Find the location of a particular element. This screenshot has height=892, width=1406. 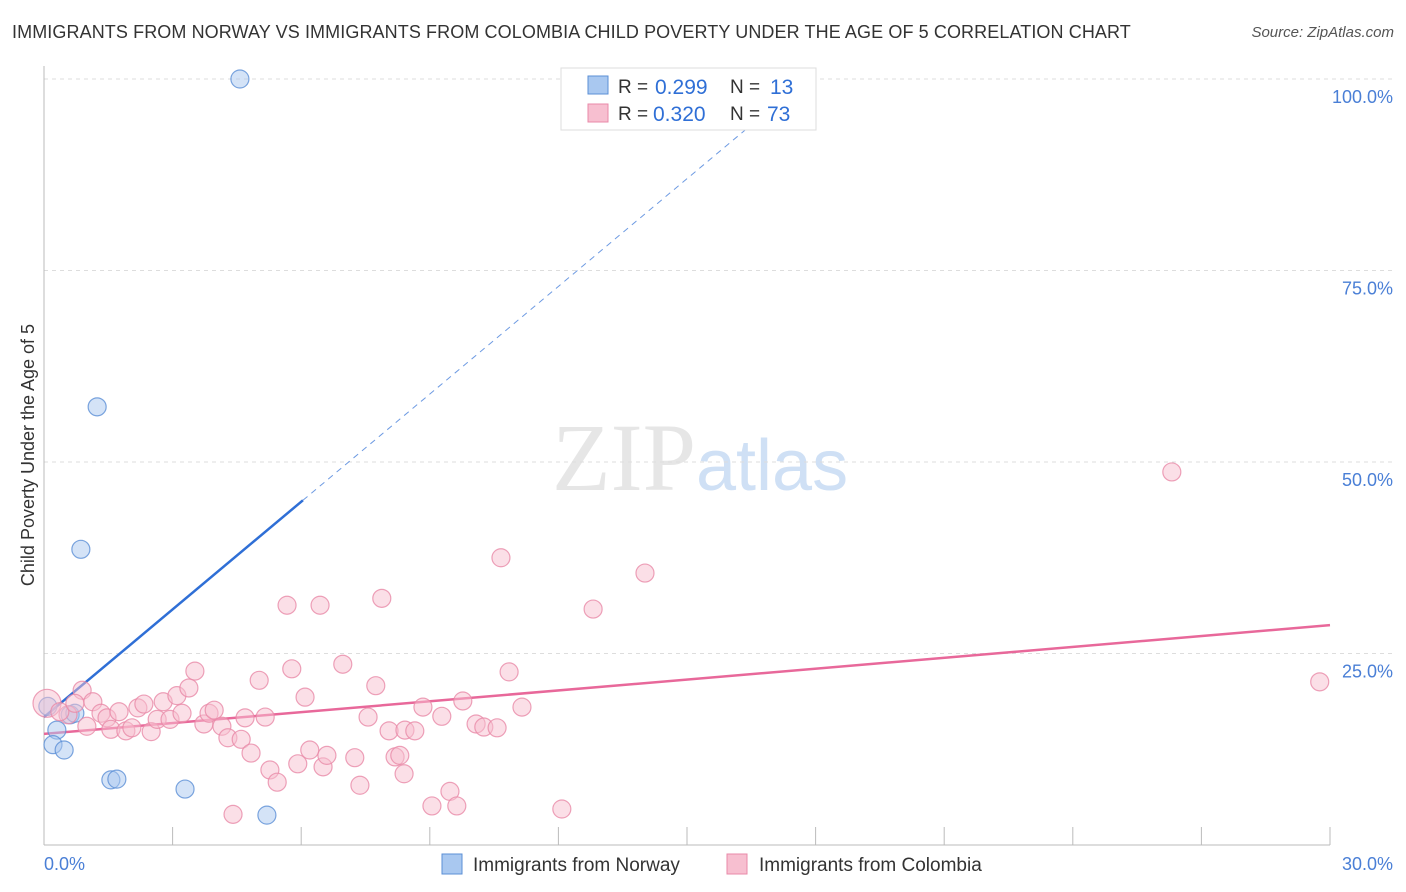

y-axis-label: Child Poverty Under the Age of 5 is located at coordinates (28, 455).